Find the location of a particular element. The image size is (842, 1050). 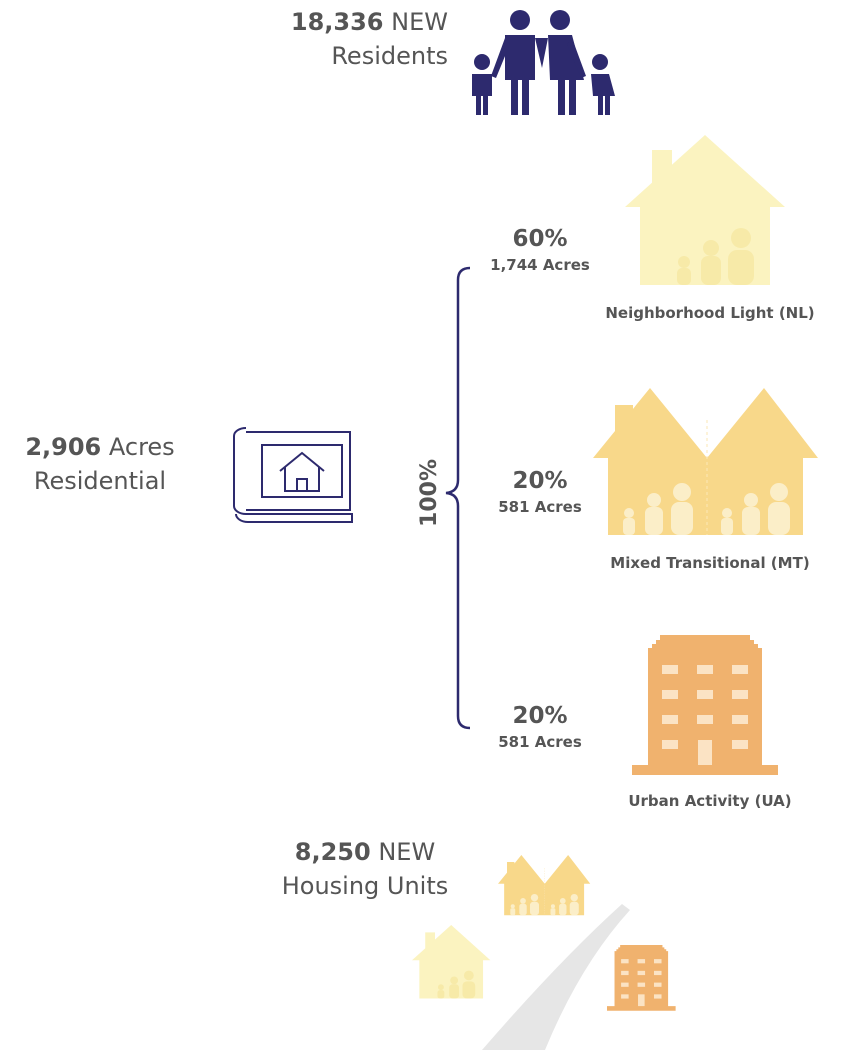

nl-house-icon is located at coordinates (705, 210).